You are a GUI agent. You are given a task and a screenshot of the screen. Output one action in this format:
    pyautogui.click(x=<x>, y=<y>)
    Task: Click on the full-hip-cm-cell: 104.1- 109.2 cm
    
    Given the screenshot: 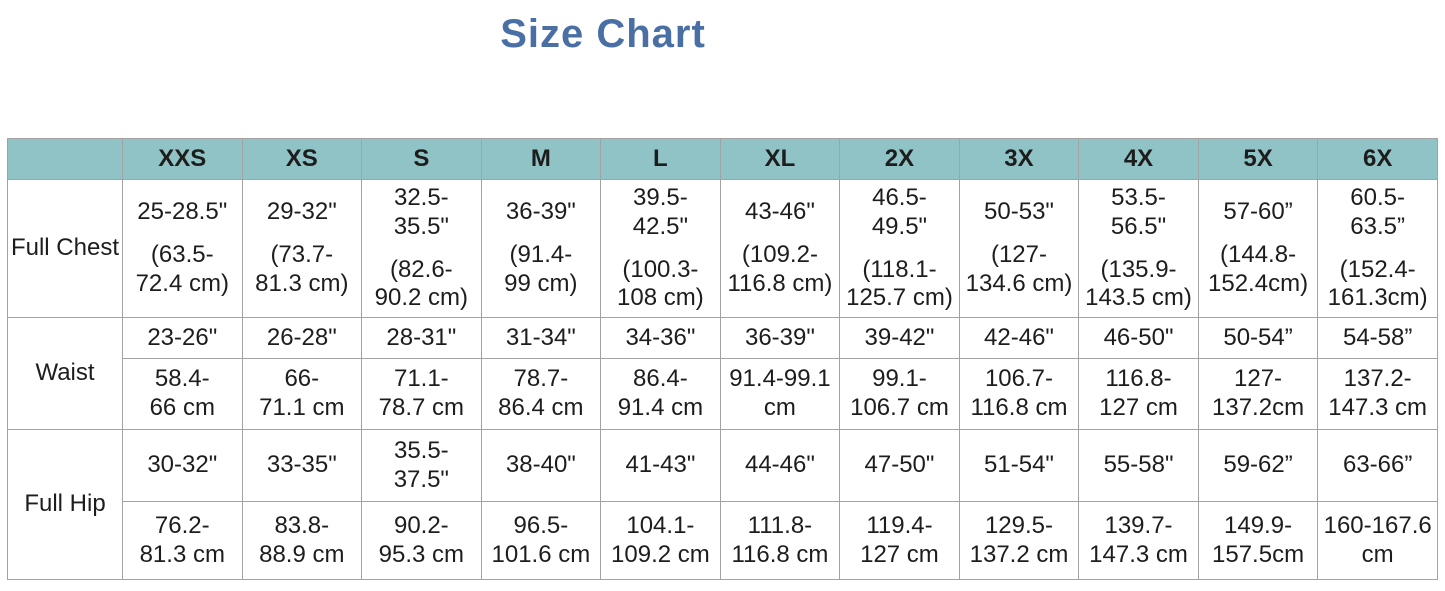 What is the action you would take?
    pyautogui.click(x=660, y=540)
    